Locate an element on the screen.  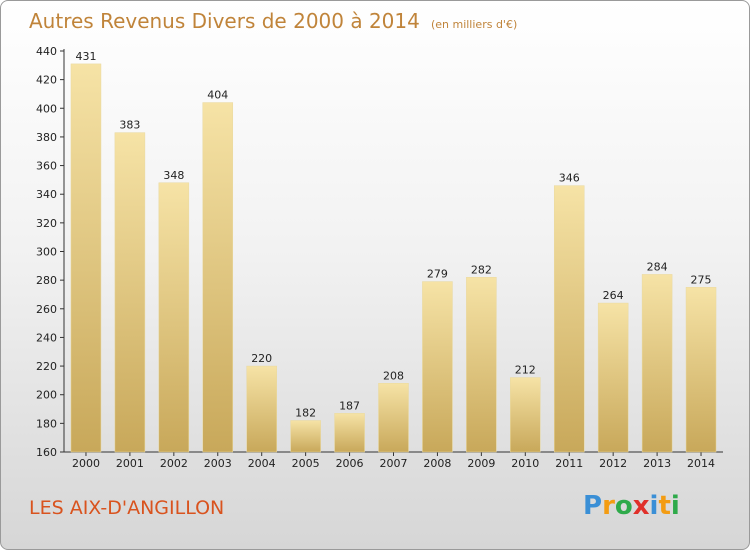
bar-2013 is located at coordinates (657, 363).